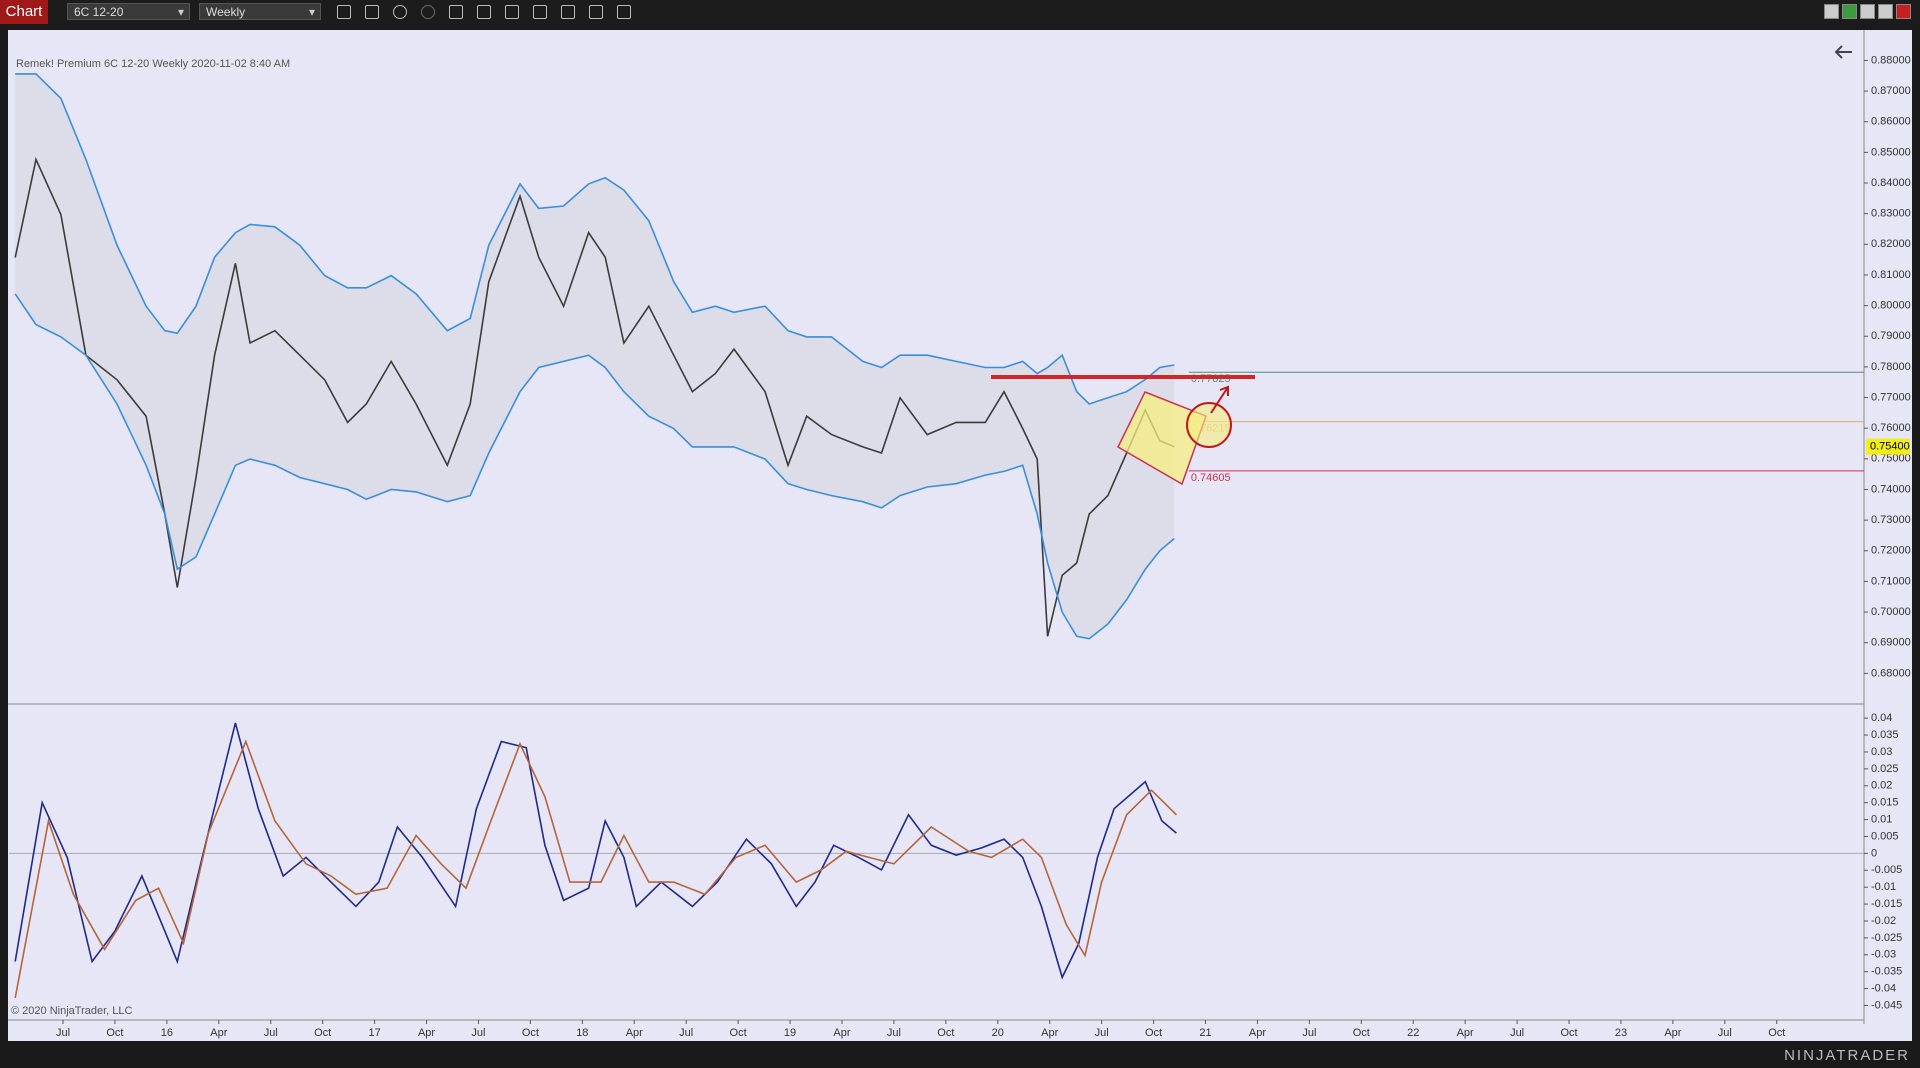 This screenshot has width=1920, height=1068. I want to click on window-title: Chart, so click(24, 12).